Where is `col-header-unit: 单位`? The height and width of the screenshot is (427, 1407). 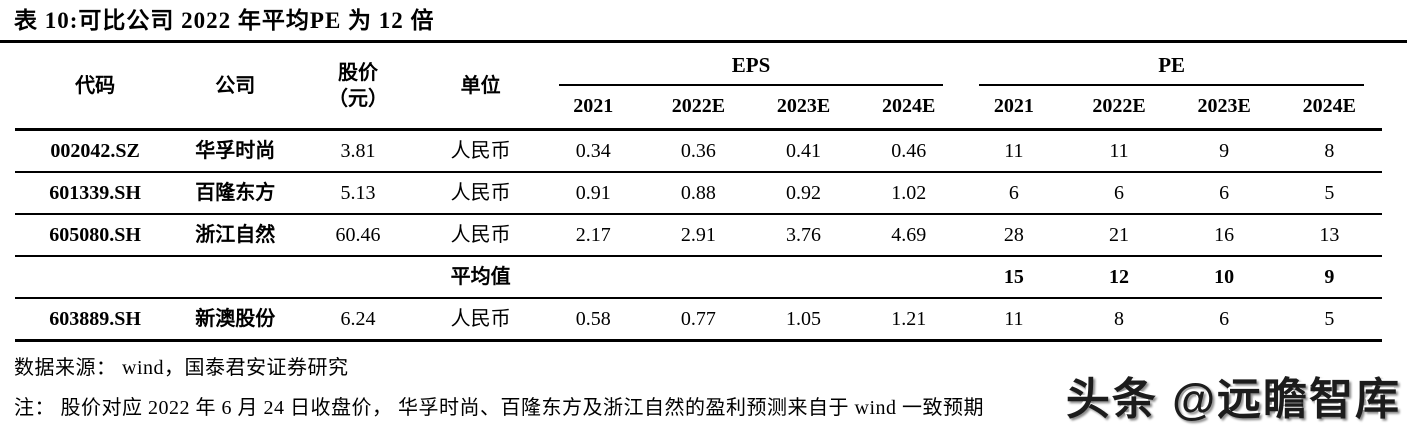
col-header-unit: 单位 is located at coordinates (480, 85).